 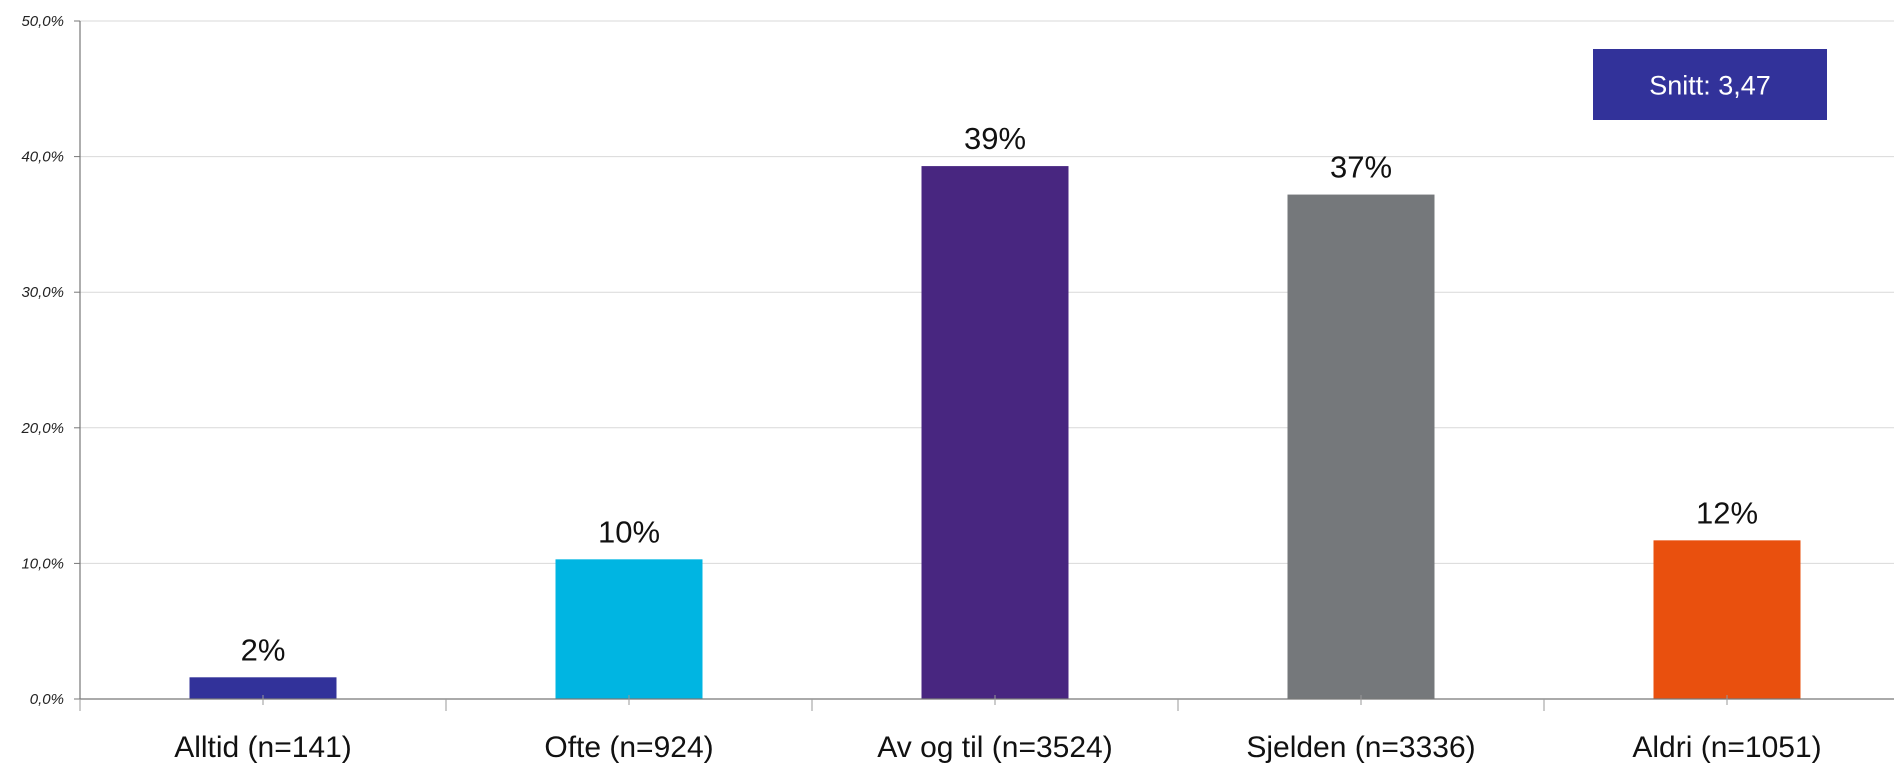 What do you see at coordinates (42, 157) in the screenshot?
I see `y-tick-label-4: 40,0%` at bounding box center [42, 157].